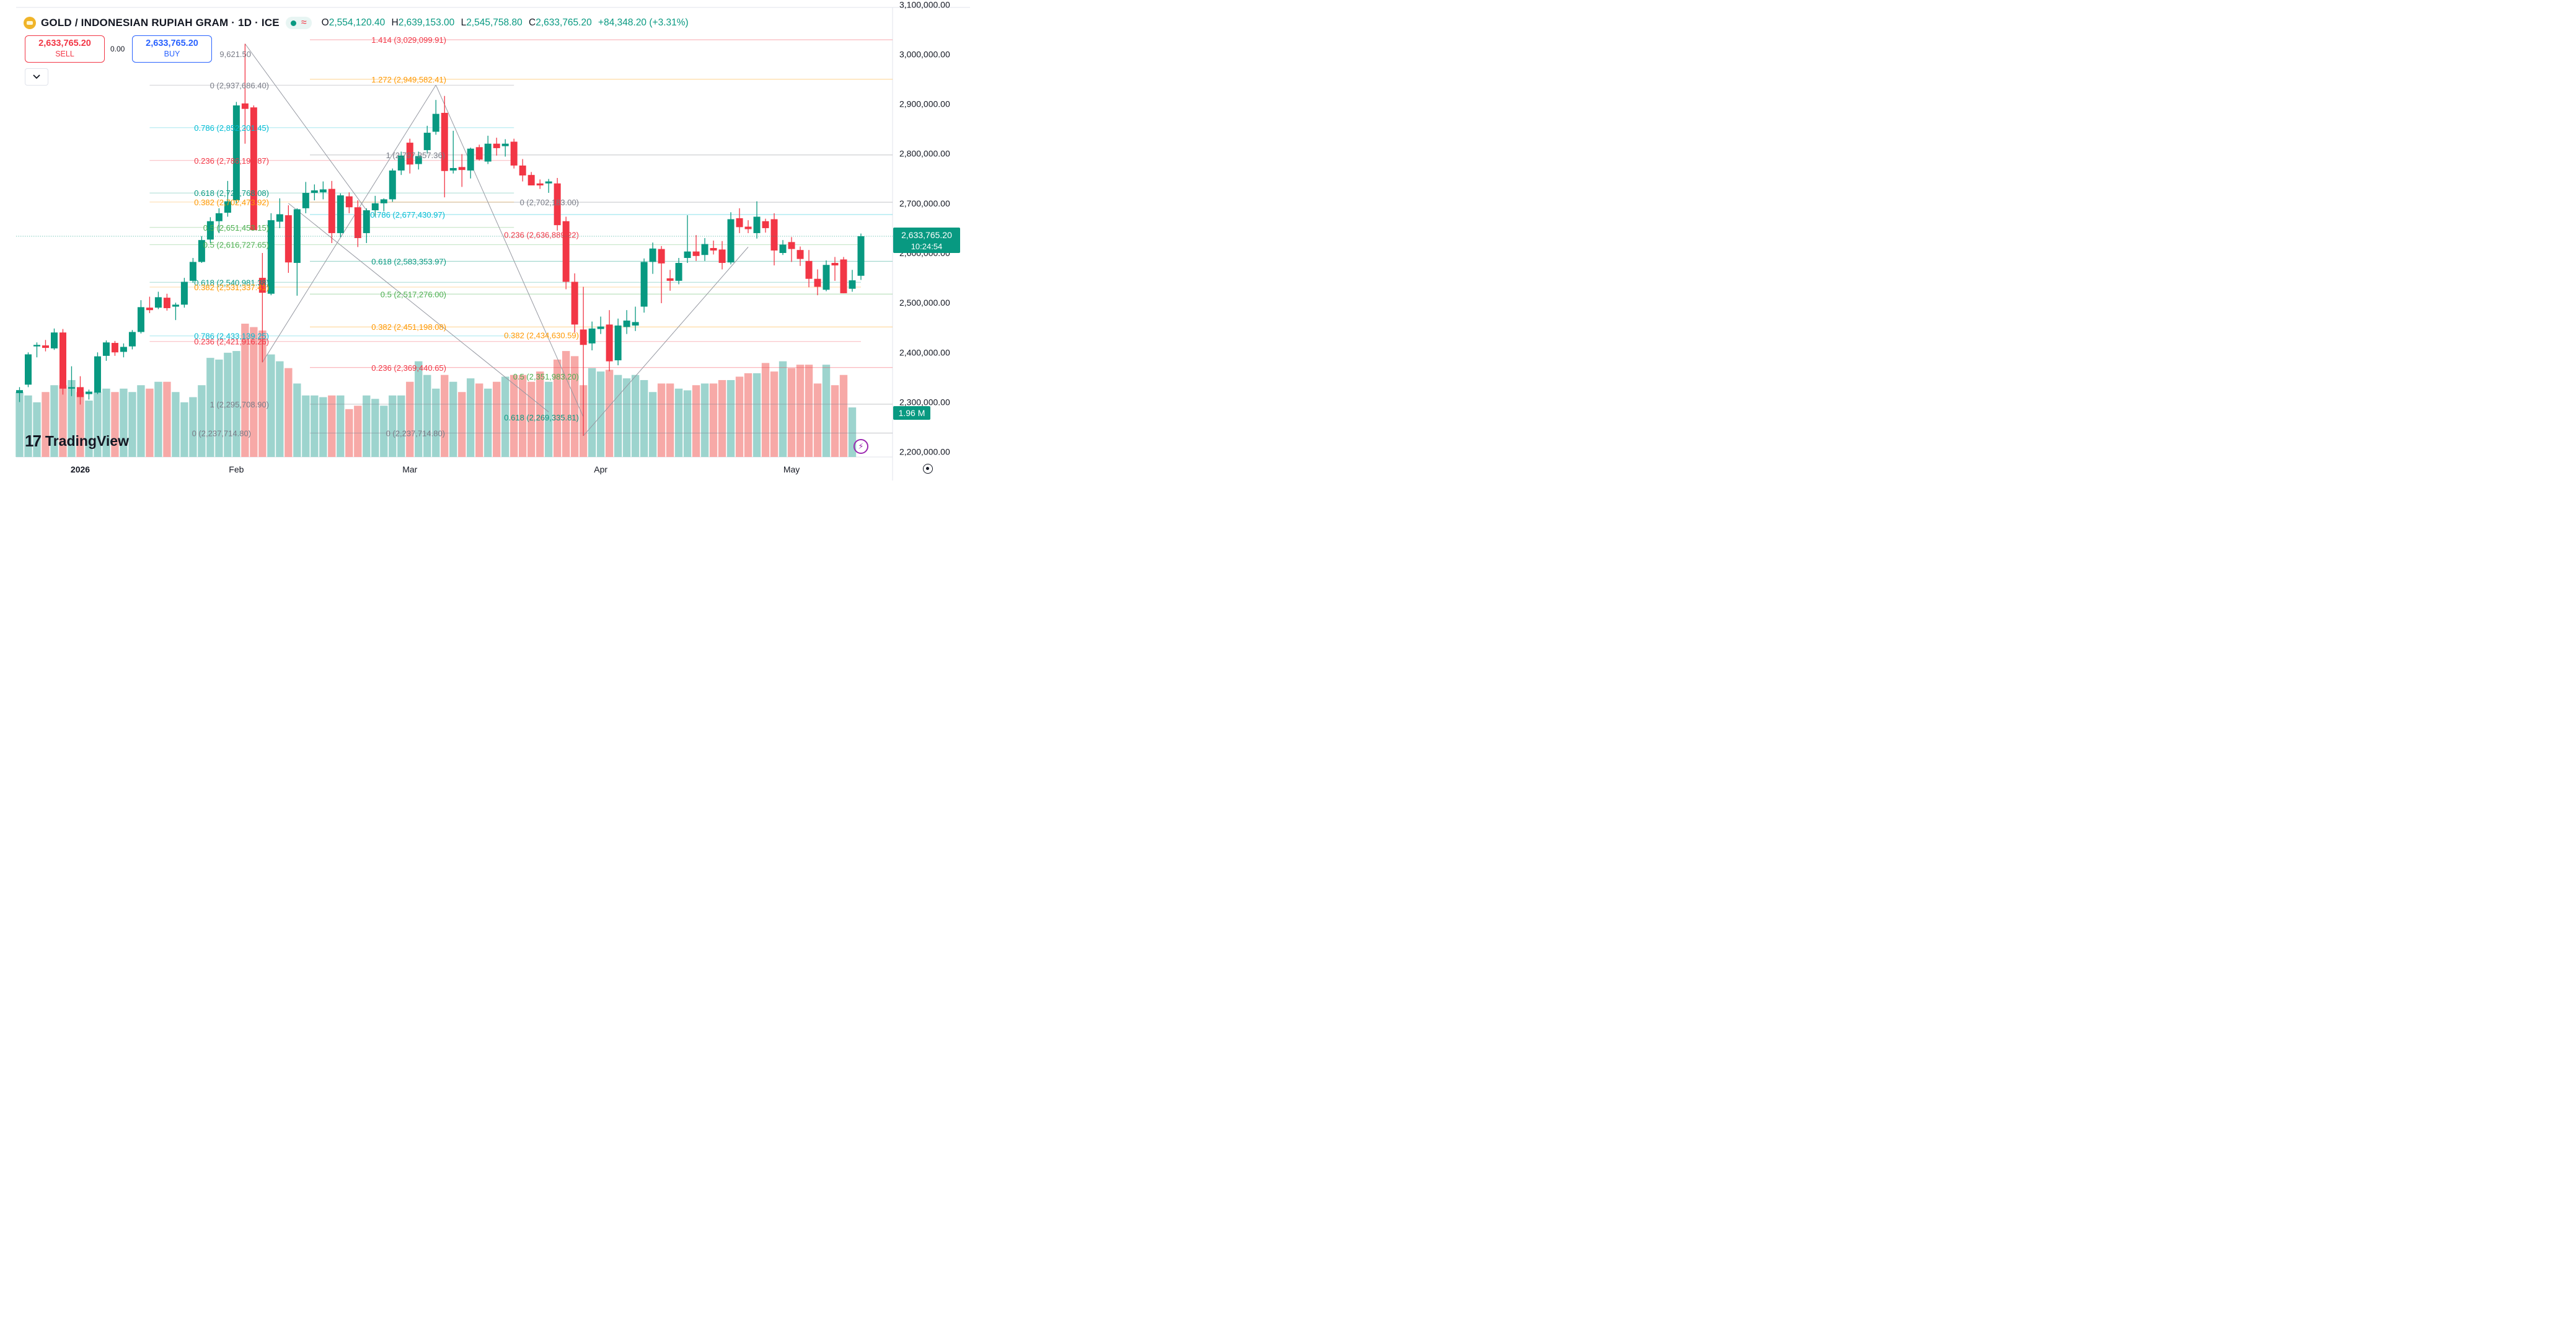  Describe the element at coordinates (160, 23) in the screenshot. I see `symbol-title: GOLD / INDONESIAN RUPIAH GRAM · 1D · ICE` at that location.